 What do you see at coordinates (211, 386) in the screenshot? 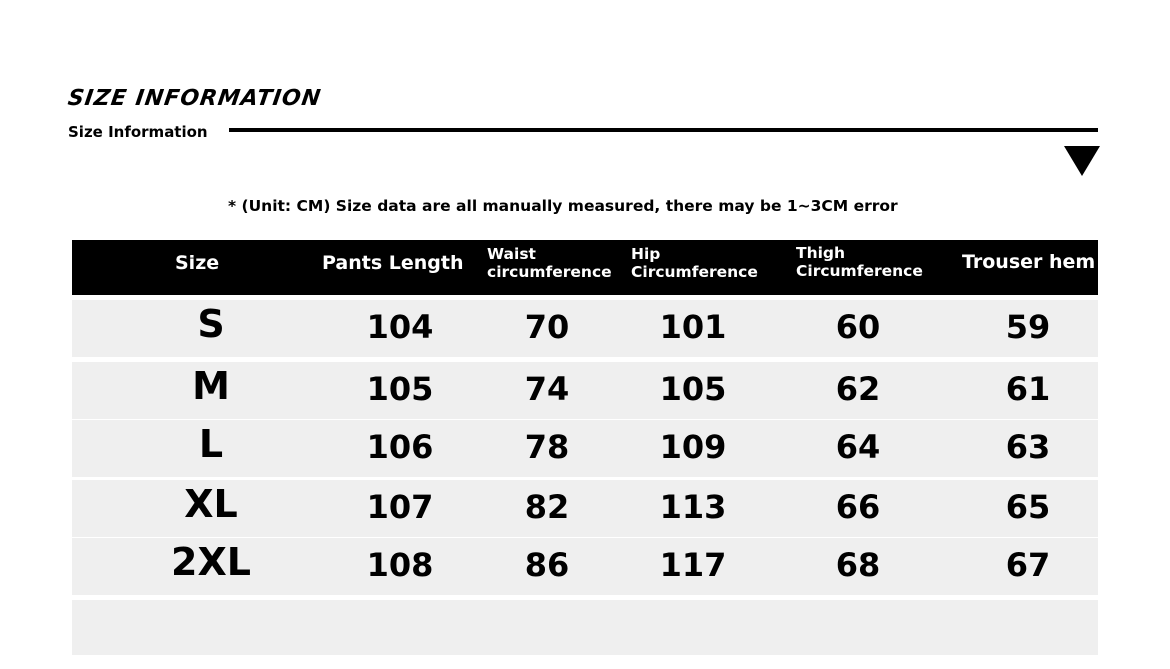
I see `cell-size: M` at bounding box center [211, 386].